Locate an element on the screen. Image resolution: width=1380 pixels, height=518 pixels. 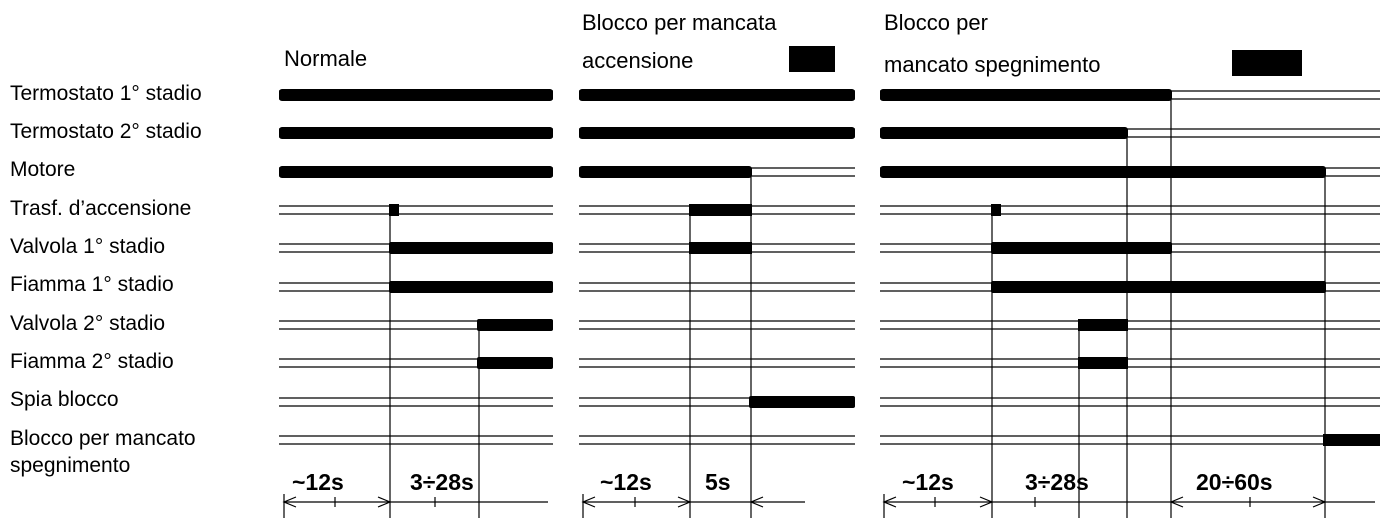
bar-a-motore is located at coordinates (665, 172).